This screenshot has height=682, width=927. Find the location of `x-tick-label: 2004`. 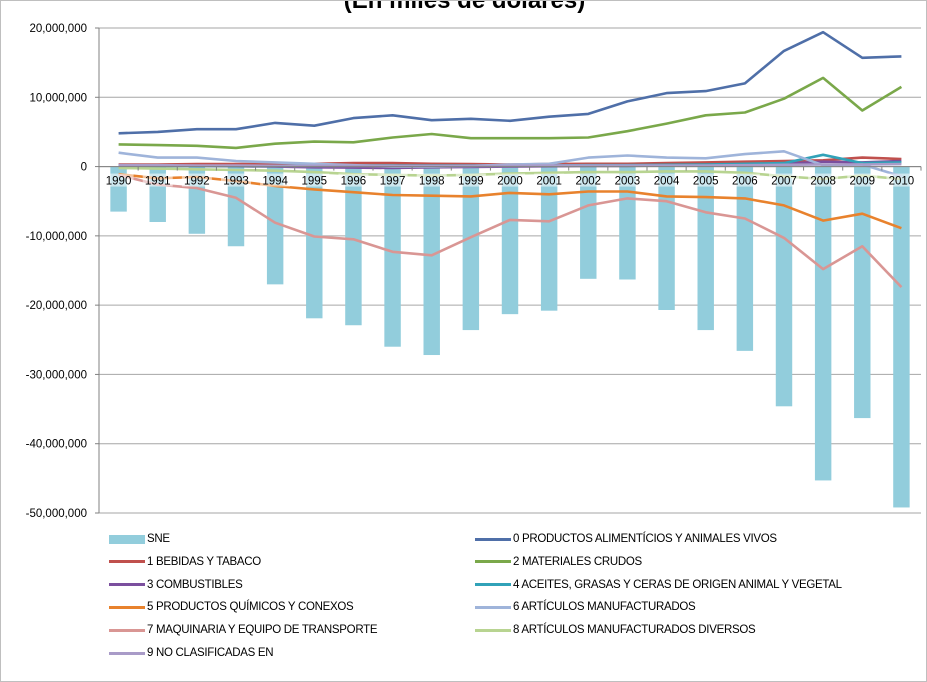

x-tick-label: 2004 is located at coordinates (667, 182).